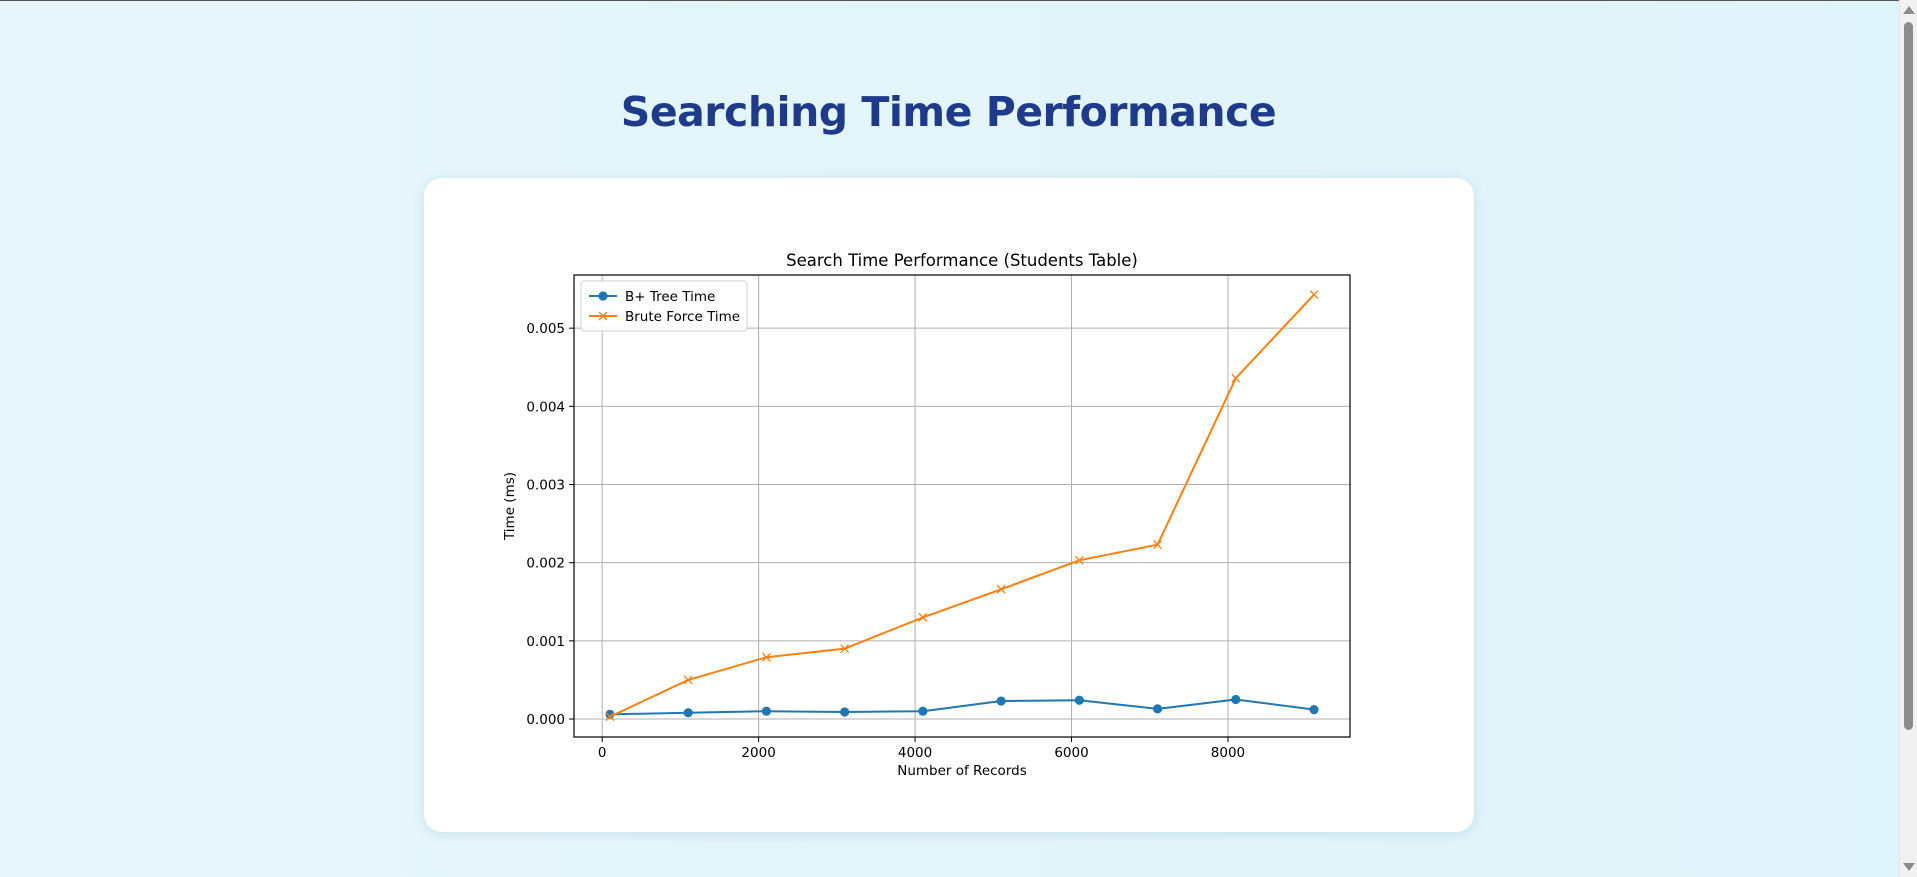 The width and height of the screenshot is (1917, 877). Describe the element at coordinates (1908, 376) in the screenshot. I see `scrollbar-thumb` at that location.